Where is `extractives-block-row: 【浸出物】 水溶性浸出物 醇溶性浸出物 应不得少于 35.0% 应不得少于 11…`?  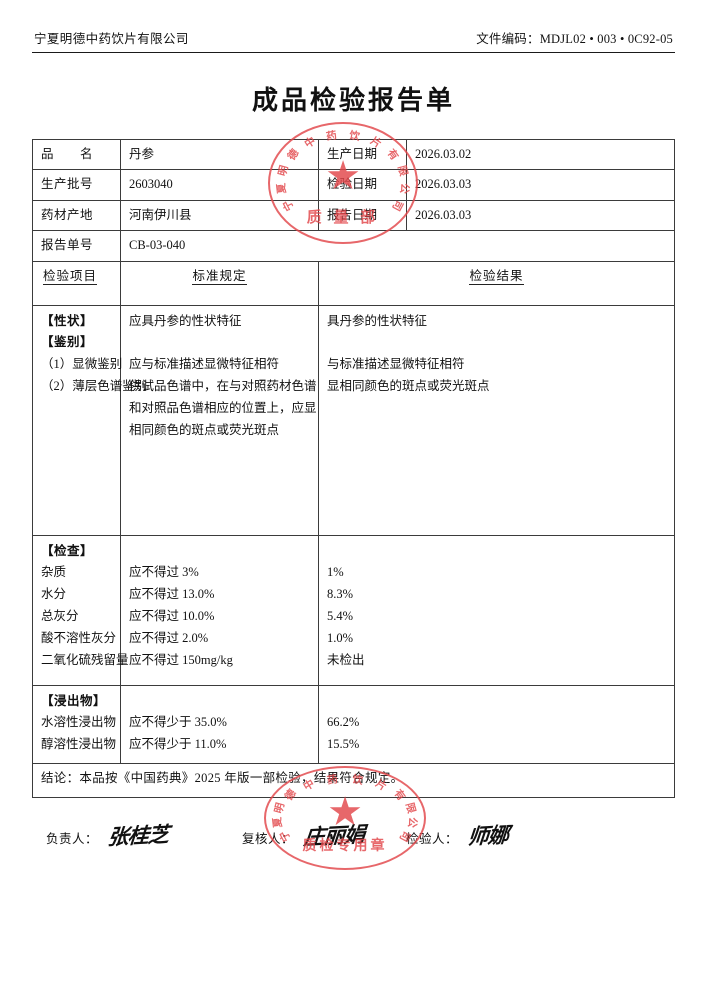
extractives-block-row: 【浸出物】 水溶性浸出物 醇溶性浸出物 应不得少于 35.0% 应不得少于 11… is located at coordinates (353, 724).